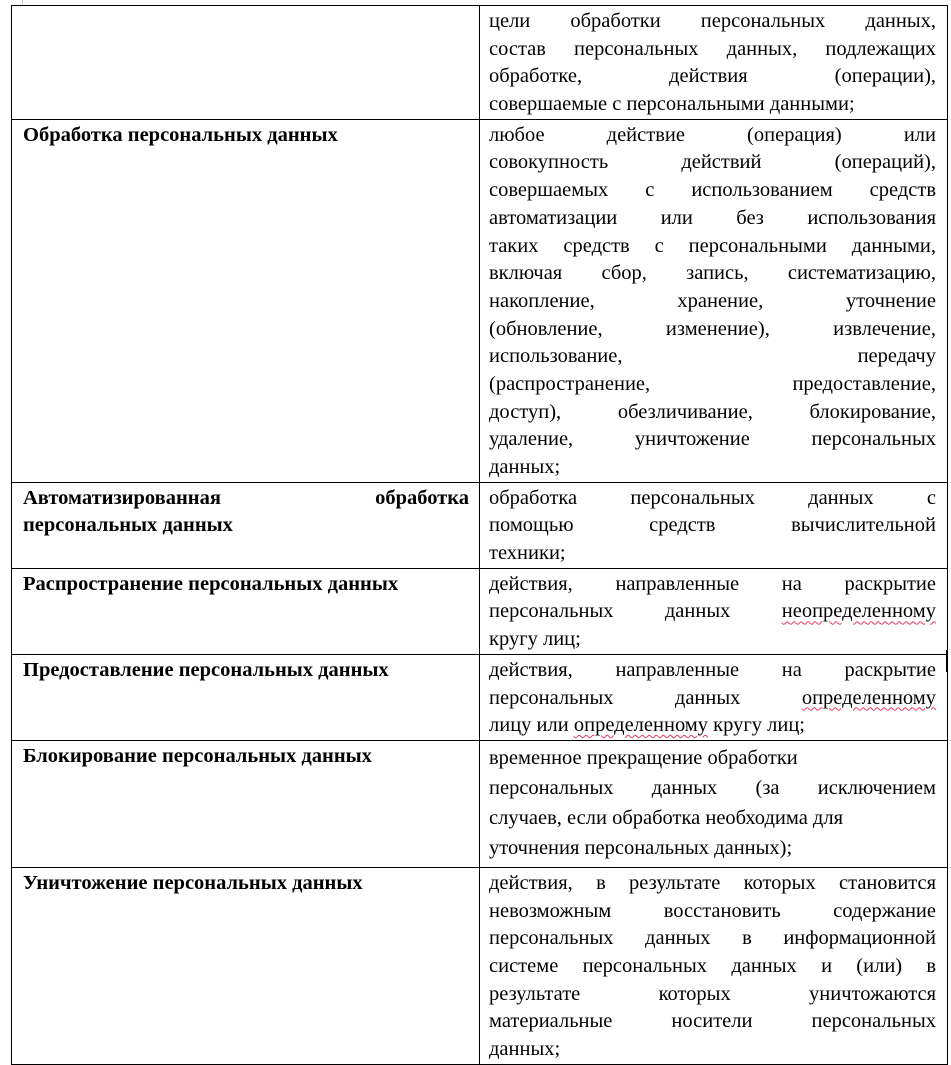 The width and height of the screenshot is (951, 1065). What do you see at coordinates (526, 273) in the screenshot?
I see `word: включая` at bounding box center [526, 273].